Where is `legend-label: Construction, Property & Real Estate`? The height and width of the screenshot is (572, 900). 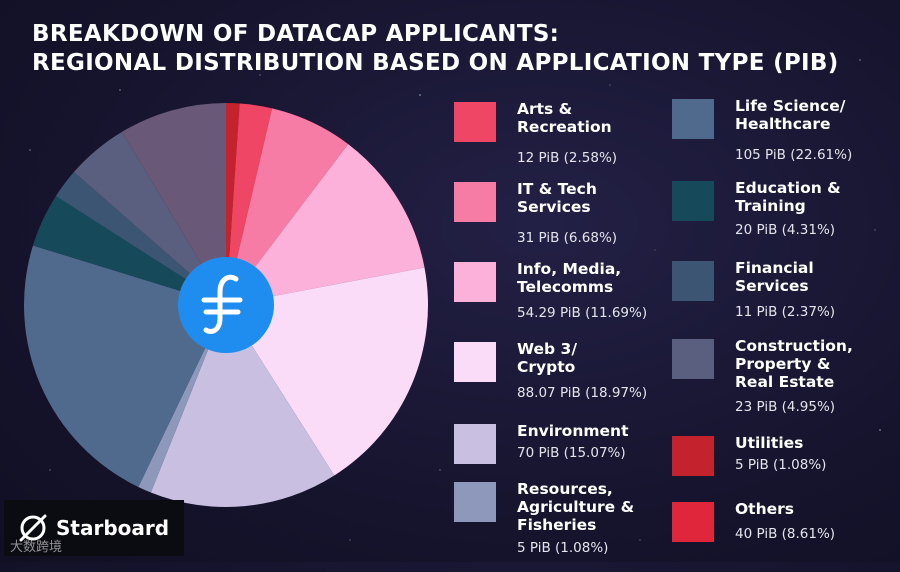 legend-label: Construction, Property & Real Estate is located at coordinates (794, 364).